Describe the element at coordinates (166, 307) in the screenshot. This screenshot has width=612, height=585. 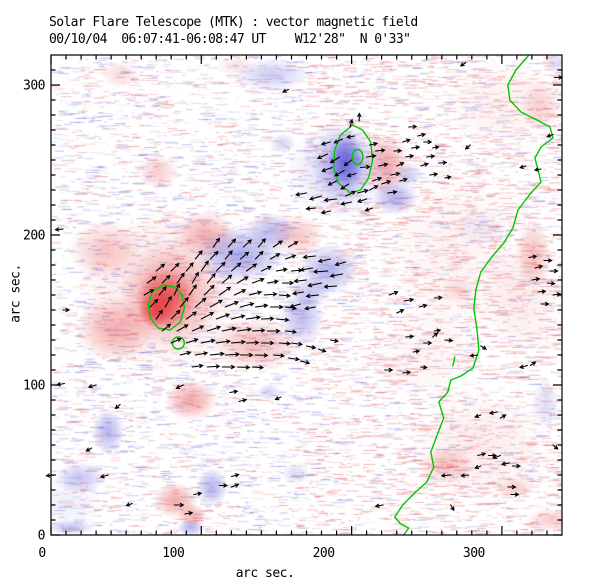
I see `positive-core-contour` at that location.